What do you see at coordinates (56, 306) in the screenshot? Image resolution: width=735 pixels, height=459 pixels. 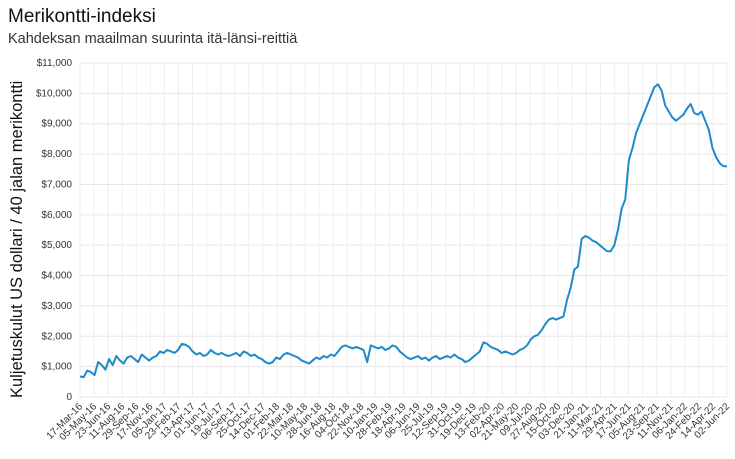 I see `y-tick-label: $3,000` at bounding box center [56, 306].